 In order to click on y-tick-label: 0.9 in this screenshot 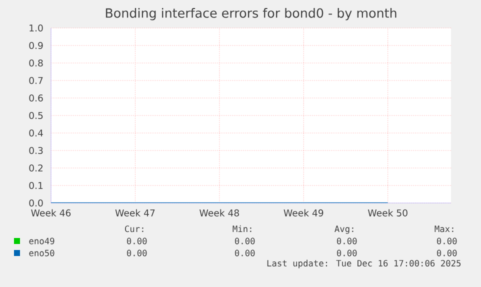, I will do `click(36, 46)`.